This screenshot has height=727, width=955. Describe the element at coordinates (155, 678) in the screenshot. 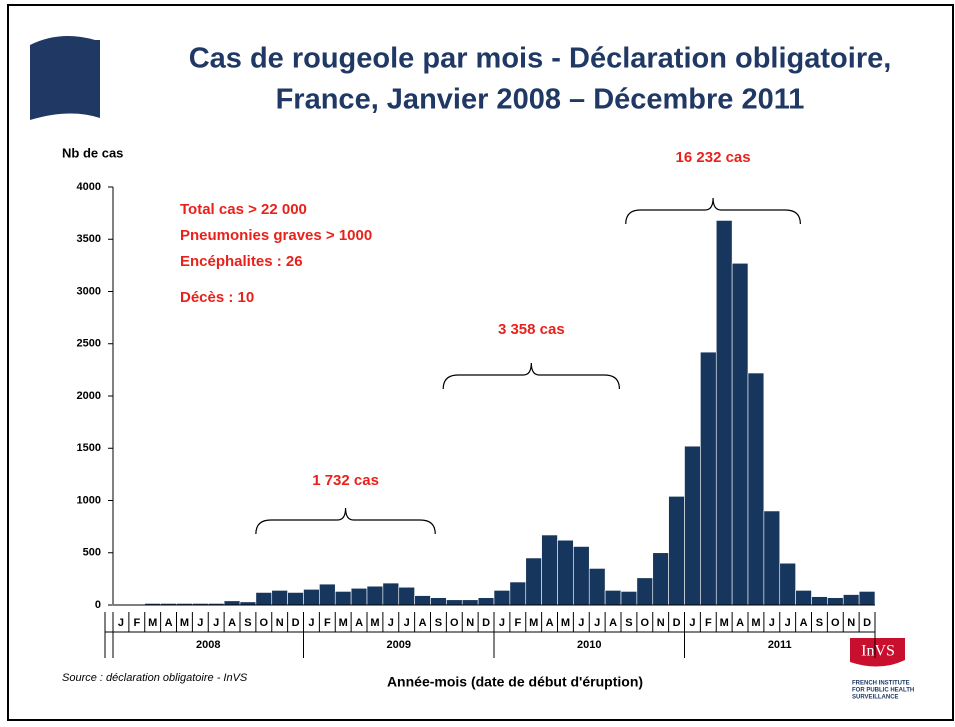

I see `source: Source : déclaration obligatoire - InVS` at that location.